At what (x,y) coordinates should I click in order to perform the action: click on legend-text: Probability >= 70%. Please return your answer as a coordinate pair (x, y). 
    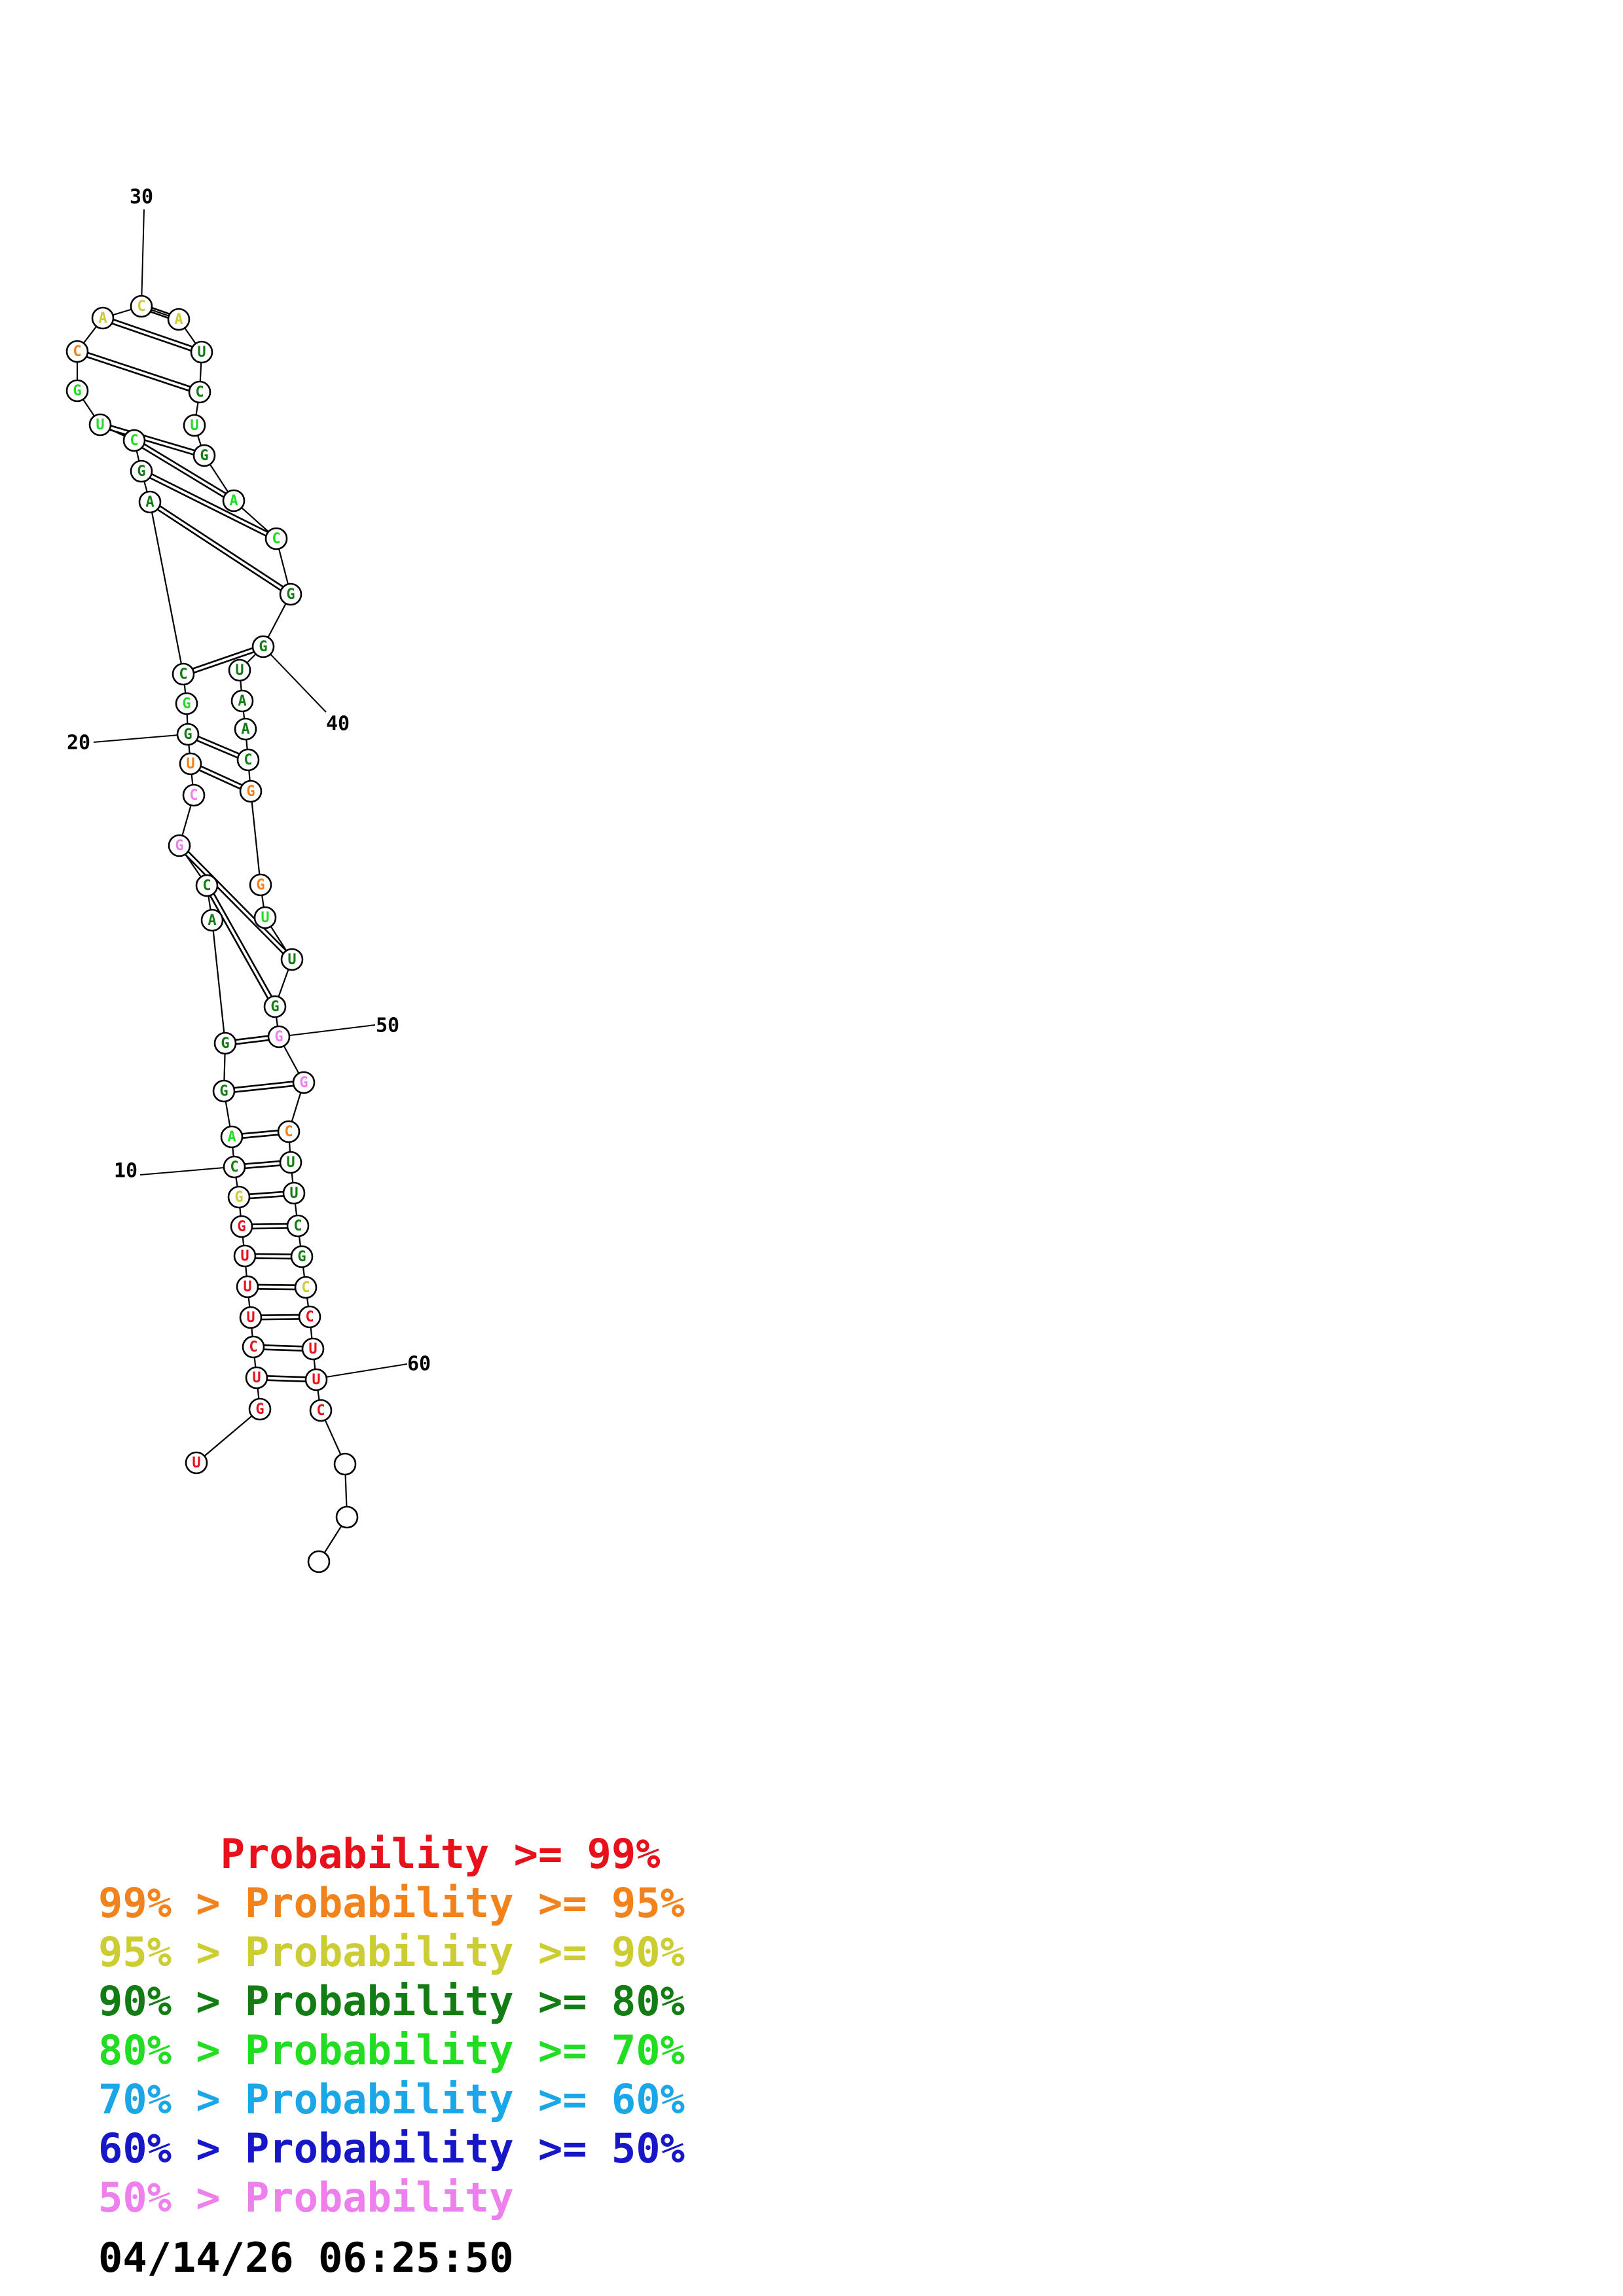
    Looking at the image, I should click on (464, 2050).